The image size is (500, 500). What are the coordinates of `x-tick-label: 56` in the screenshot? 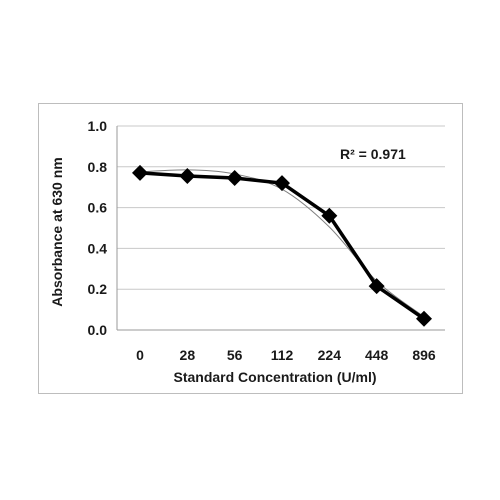 It's located at (235, 355).